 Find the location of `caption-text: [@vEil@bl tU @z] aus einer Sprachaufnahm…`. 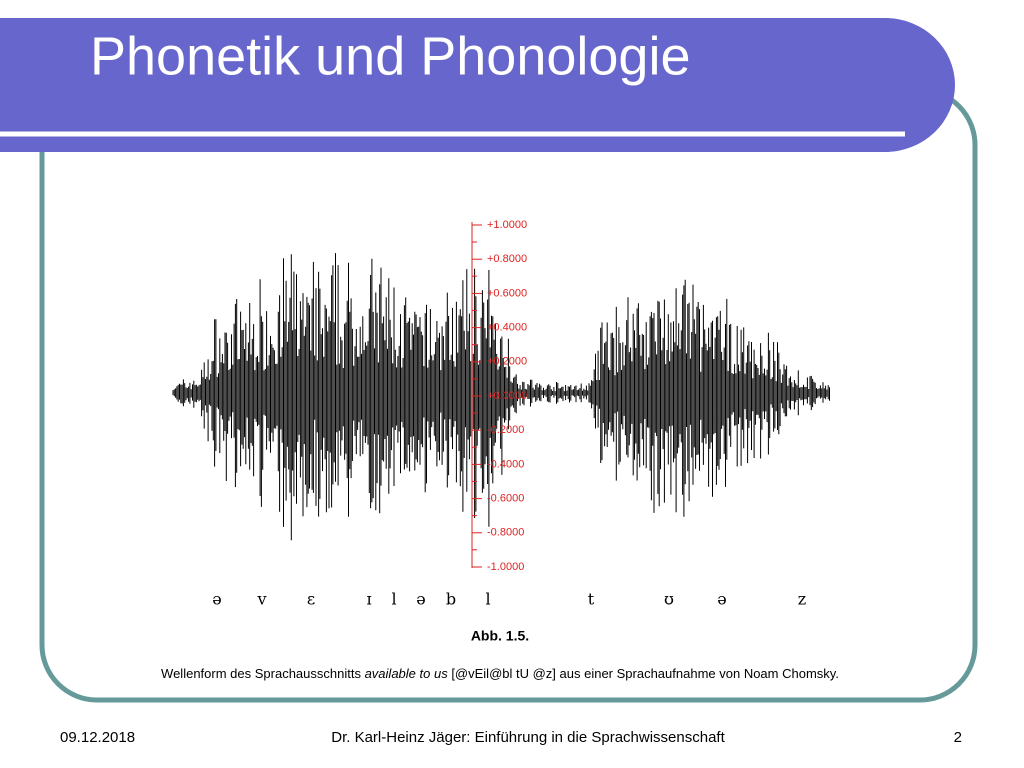

caption-text: [@vEil@bl tU @z] aus einer Sprachaufnahm… is located at coordinates (643, 673).